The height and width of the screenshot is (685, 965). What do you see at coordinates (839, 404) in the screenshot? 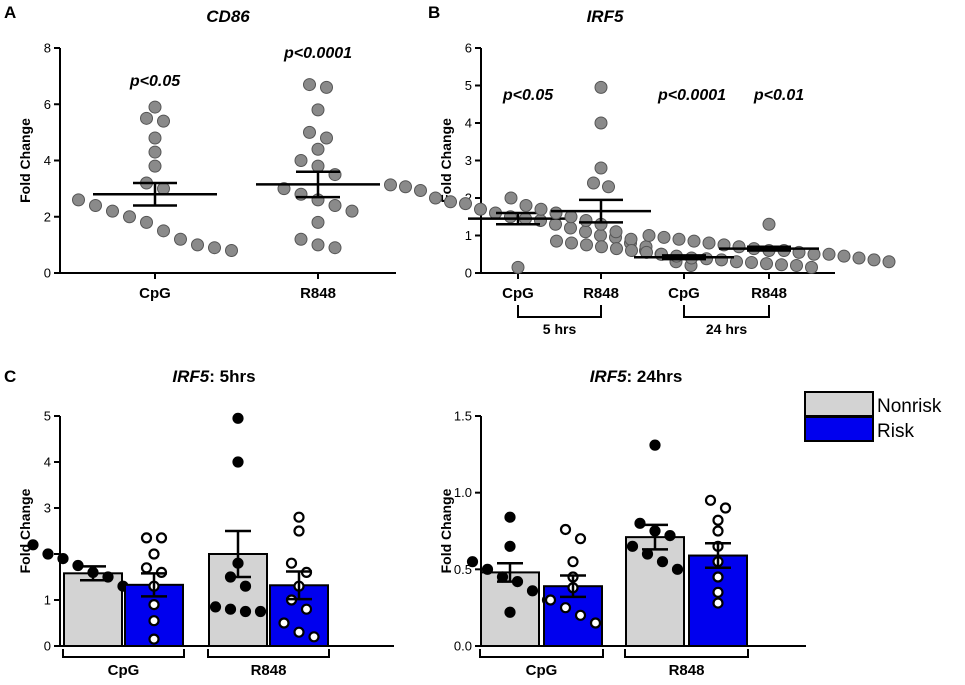
I see `legend-swatch-nonrisk` at bounding box center [839, 404].